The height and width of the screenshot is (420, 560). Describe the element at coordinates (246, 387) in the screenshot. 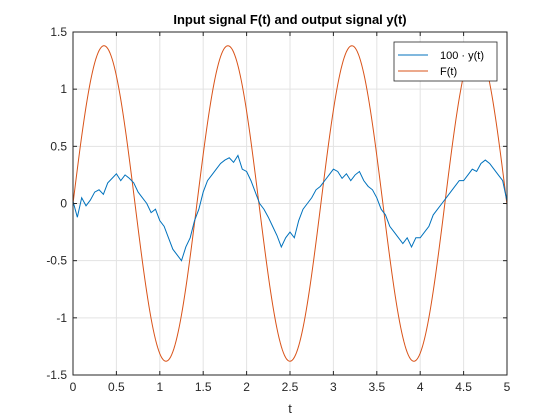

I see `x-tick-label: 2` at that location.